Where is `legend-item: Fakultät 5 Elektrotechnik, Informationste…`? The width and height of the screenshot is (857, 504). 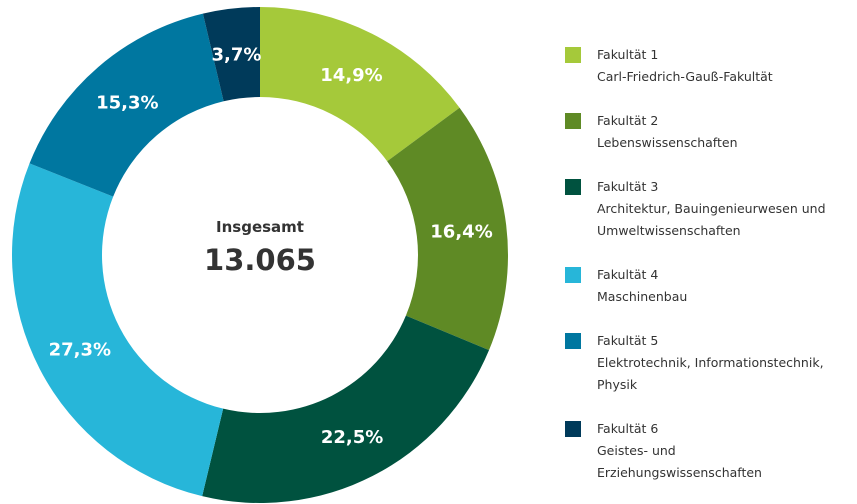 legend-item: Fakultät 5 Elektrotechnik, Informationste… is located at coordinates (707, 363).